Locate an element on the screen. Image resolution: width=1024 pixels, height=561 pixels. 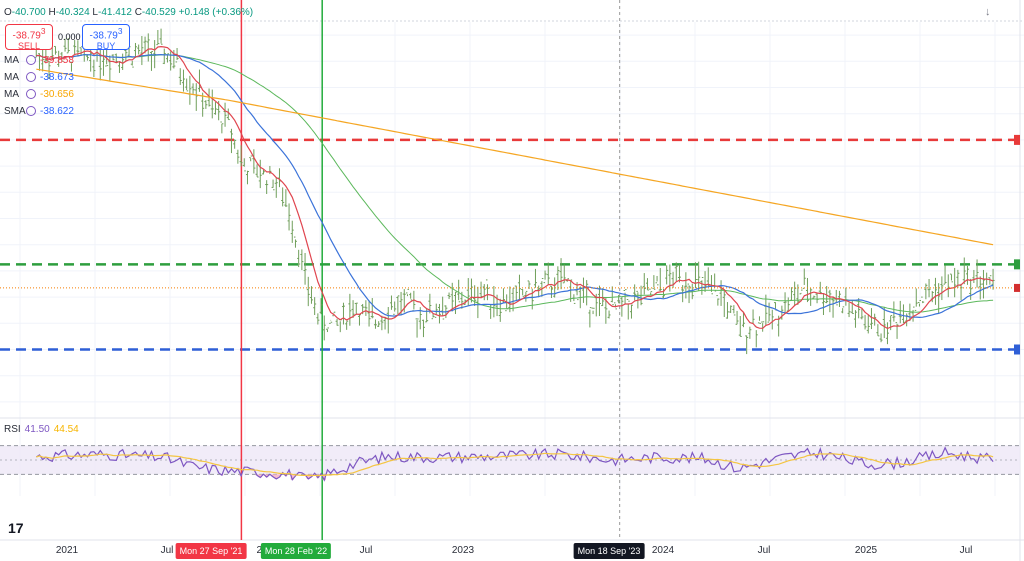
ohlc-low: L is located at coordinates (95, 12).